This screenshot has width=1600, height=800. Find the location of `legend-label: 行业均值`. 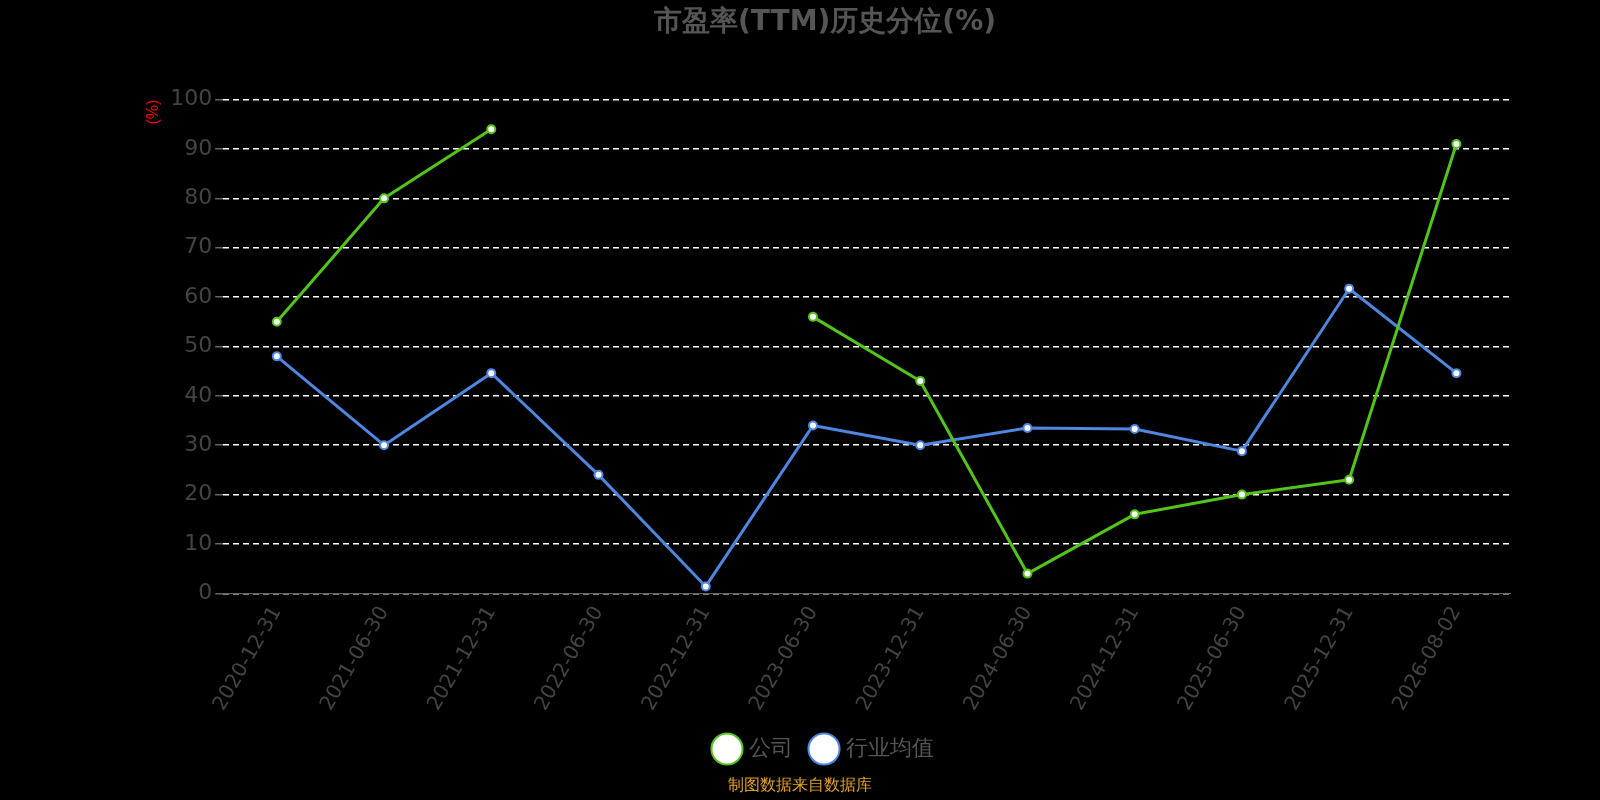

legend-label: 行业均值 is located at coordinates (890, 747).